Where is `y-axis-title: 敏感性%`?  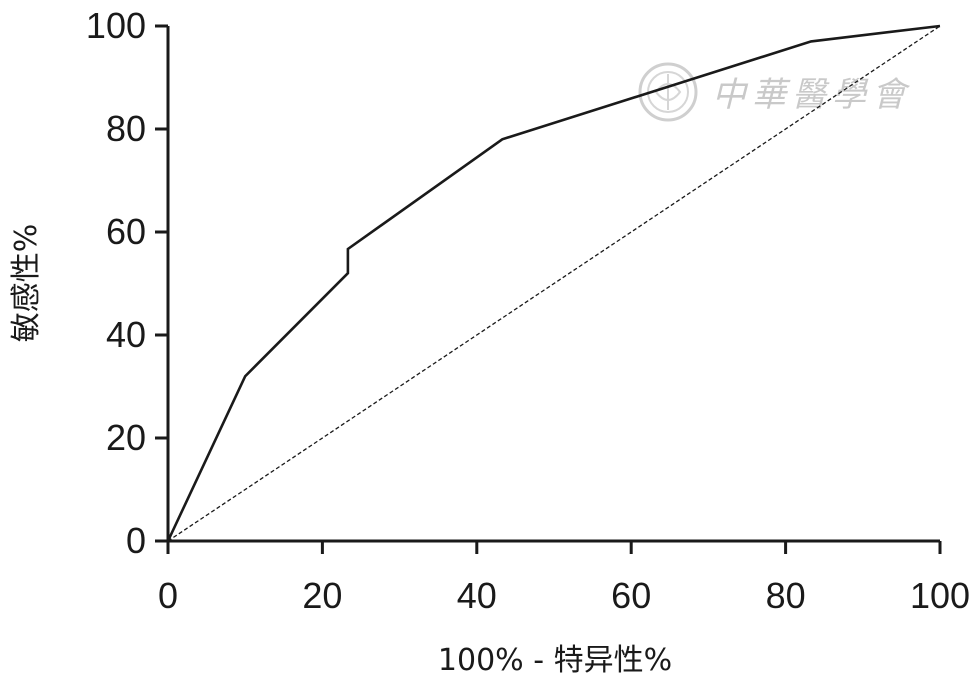
y-axis-title: 敏感性% is located at coordinates (26, 283).